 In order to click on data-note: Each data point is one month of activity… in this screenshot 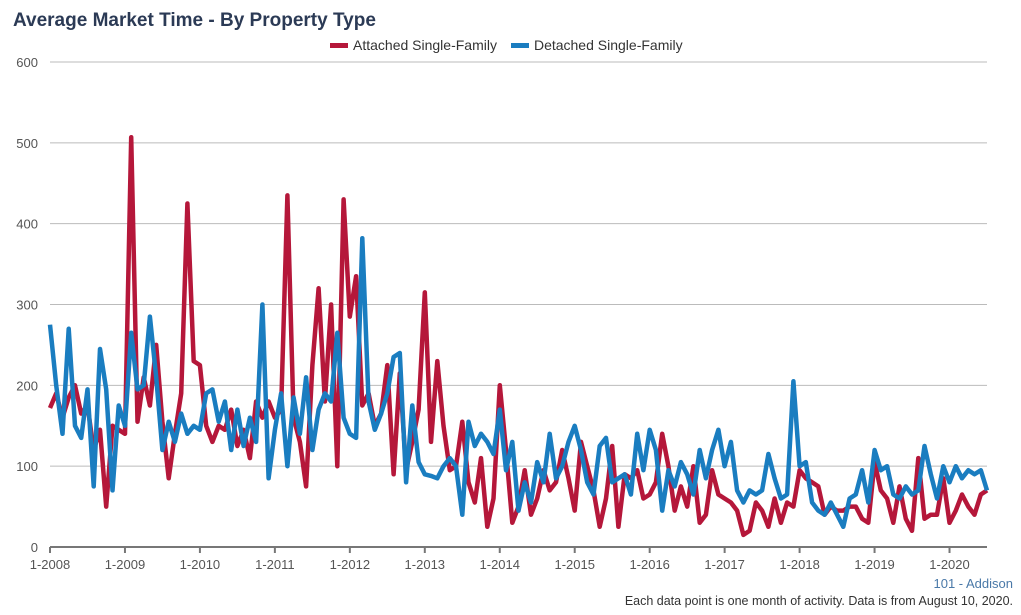, I will do `click(818, 601)`.